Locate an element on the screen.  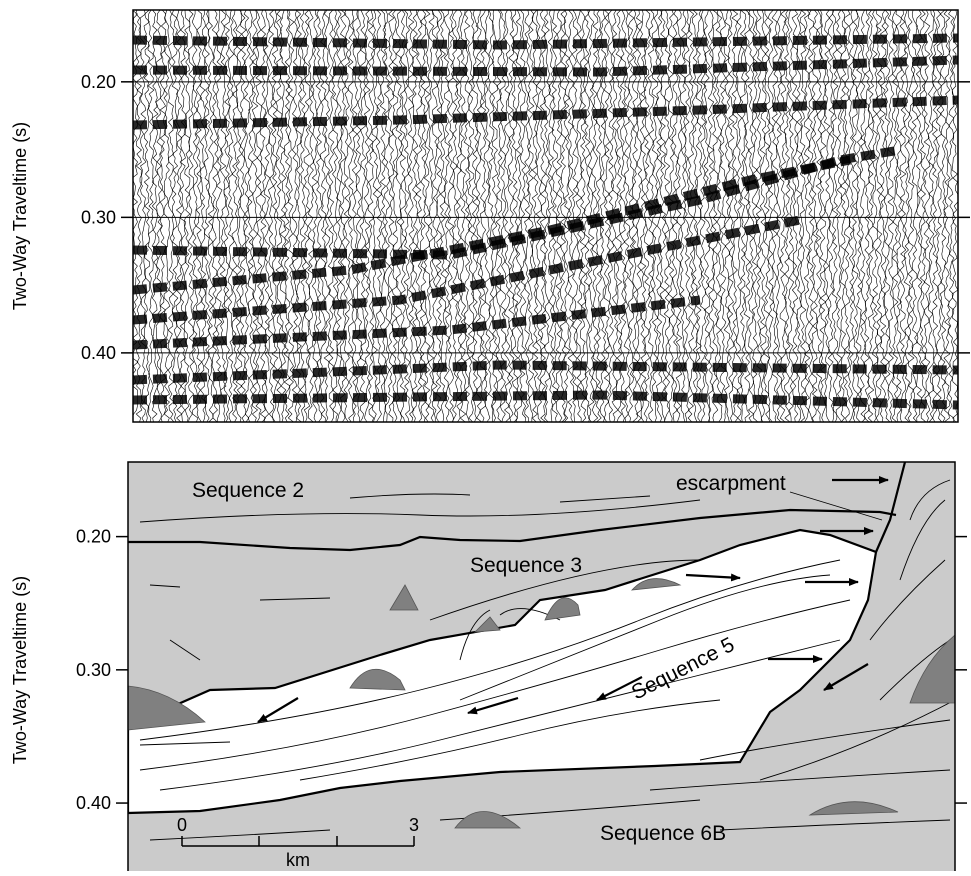
sequence-label: Sequence 2 is located at coordinates (248, 490).